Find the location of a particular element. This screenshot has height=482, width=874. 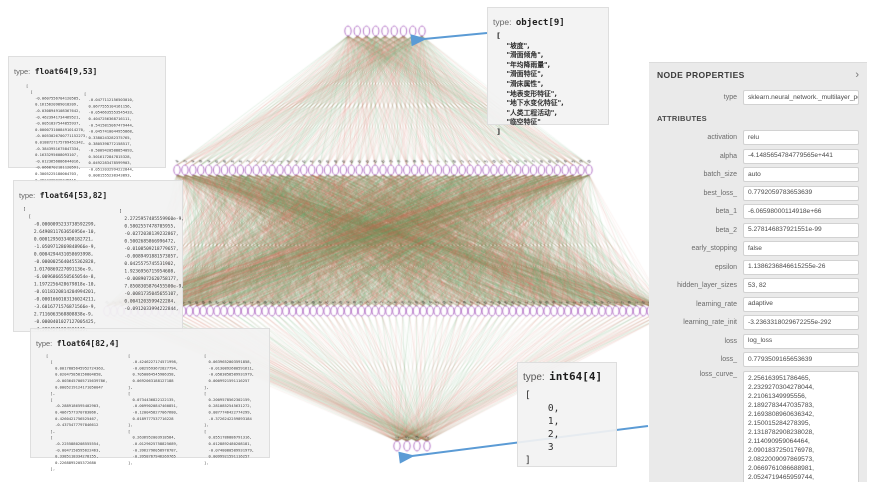

attr-row-beta_2: beta_2 5.278146837921551e-99 is located at coordinates (758, 230).